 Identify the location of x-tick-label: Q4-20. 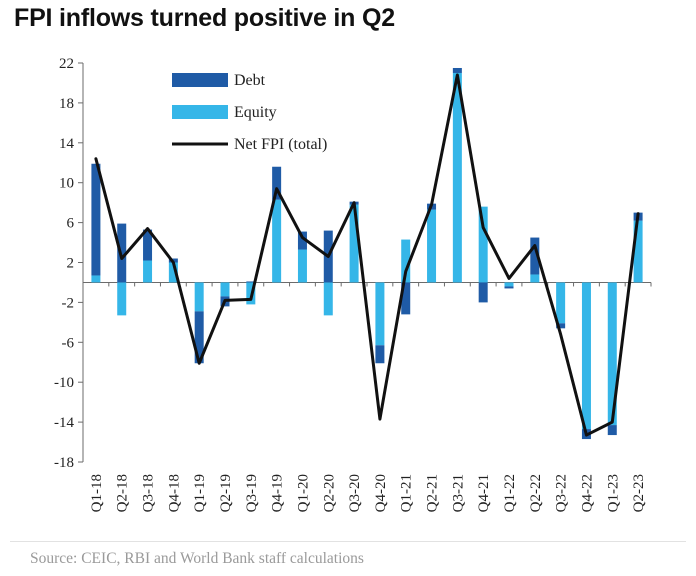
(381, 493).